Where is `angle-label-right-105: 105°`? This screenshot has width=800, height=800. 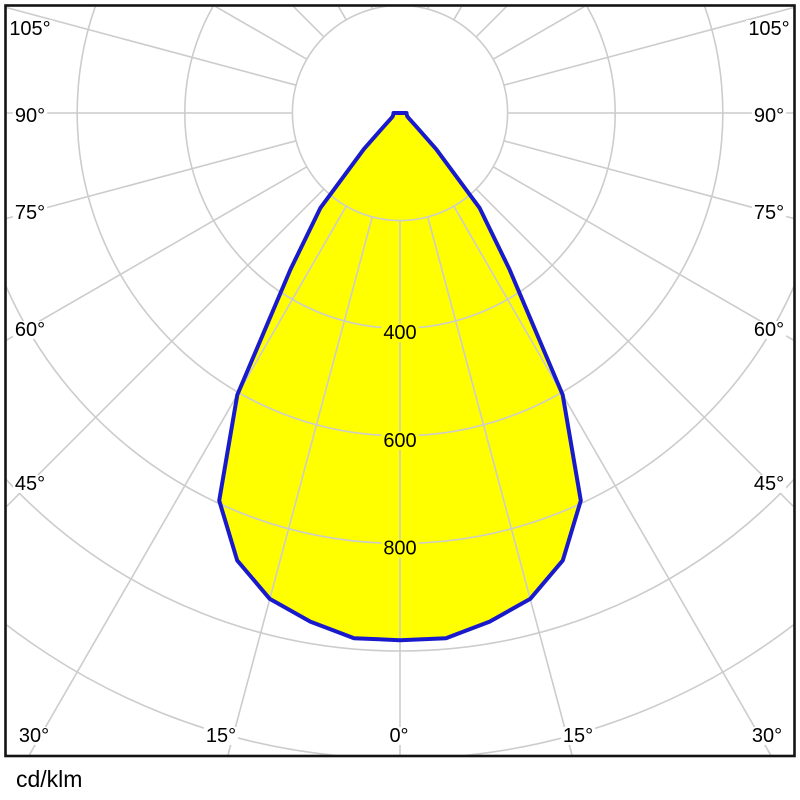 angle-label-right-105: 105° is located at coordinates (768, 29).